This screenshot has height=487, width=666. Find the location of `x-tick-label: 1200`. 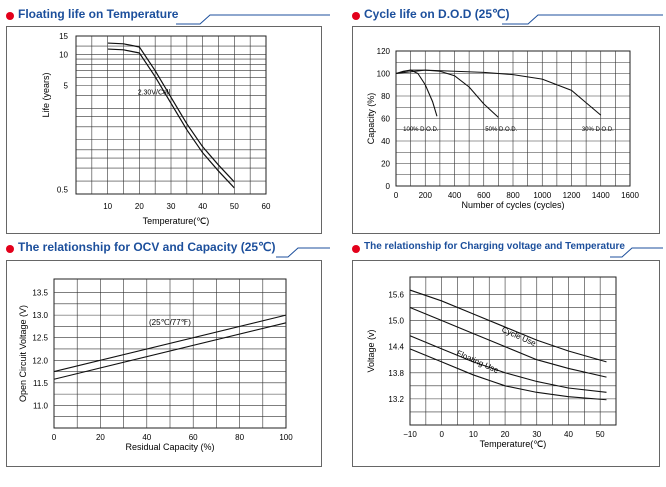

x-tick-label: 1200 is located at coordinates (572, 195).